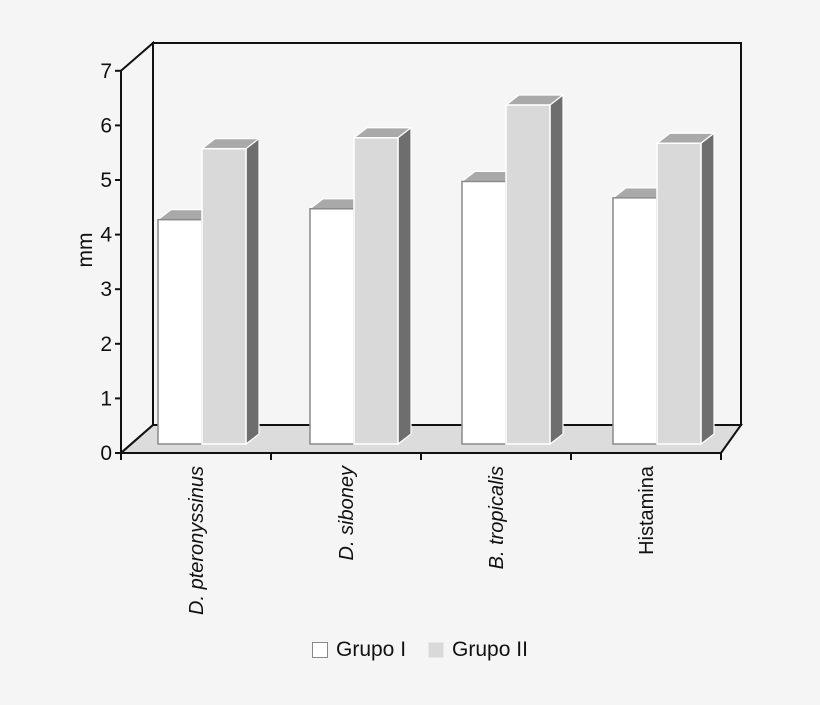  Describe the element at coordinates (490, 649) in the screenshot. I see `legend-label: Grupo II` at that location.